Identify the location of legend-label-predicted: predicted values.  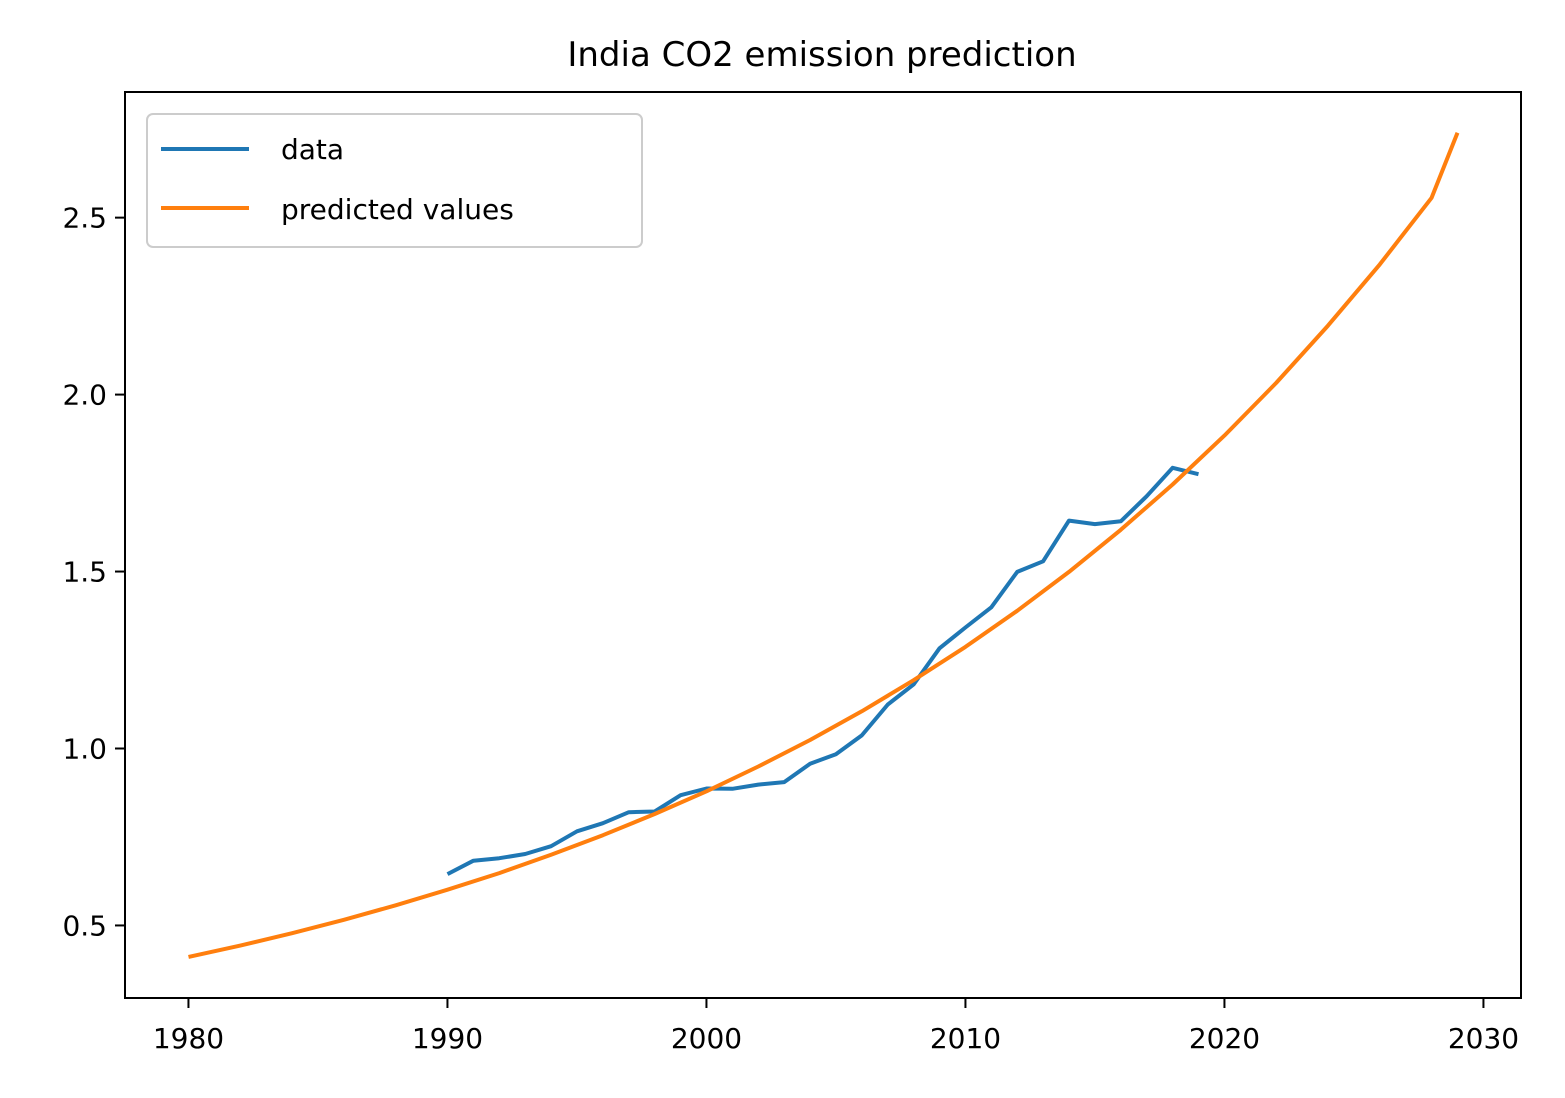
(397, 209).